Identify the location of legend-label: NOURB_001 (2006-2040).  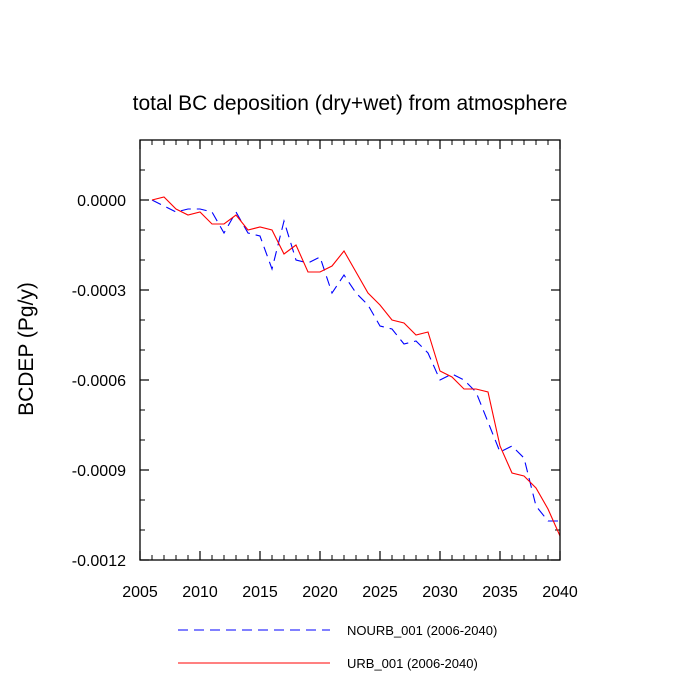
(422, 630).